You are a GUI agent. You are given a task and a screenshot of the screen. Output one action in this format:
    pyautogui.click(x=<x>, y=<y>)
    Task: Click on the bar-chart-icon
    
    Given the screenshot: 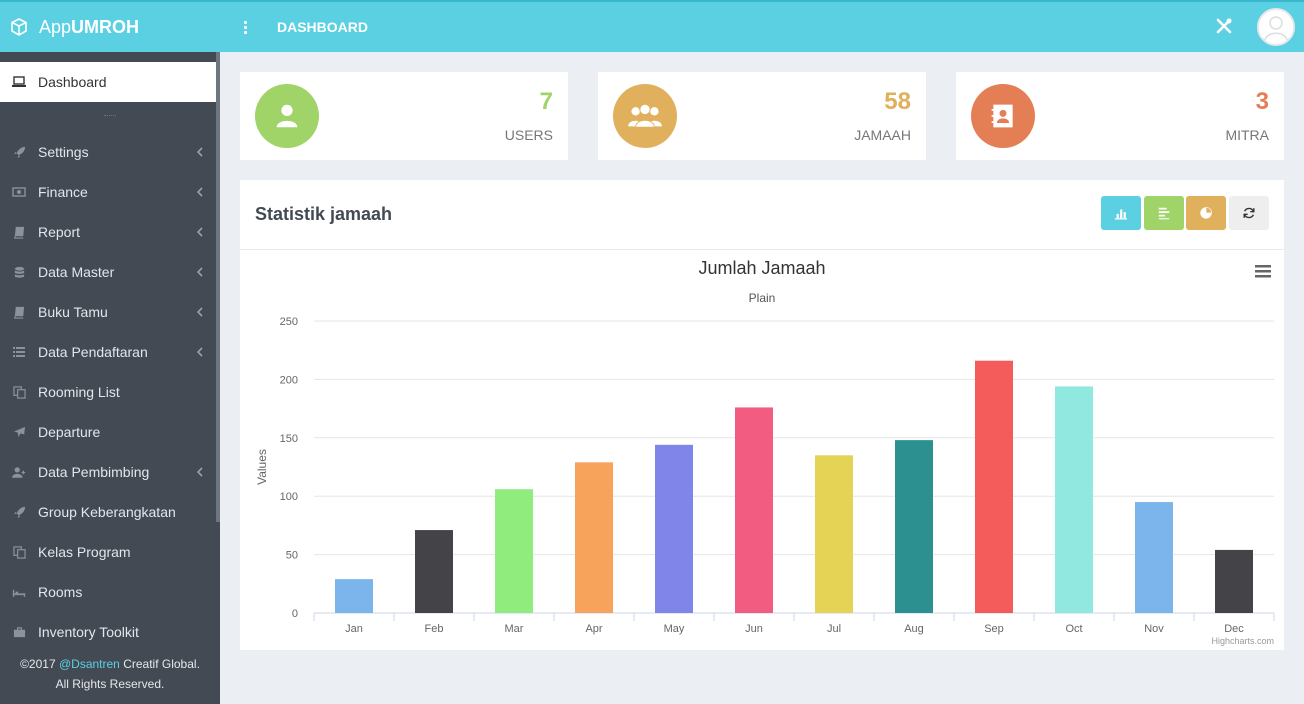 What is the action you would take?
    pyautogui.click(x=1164, y=213)
    